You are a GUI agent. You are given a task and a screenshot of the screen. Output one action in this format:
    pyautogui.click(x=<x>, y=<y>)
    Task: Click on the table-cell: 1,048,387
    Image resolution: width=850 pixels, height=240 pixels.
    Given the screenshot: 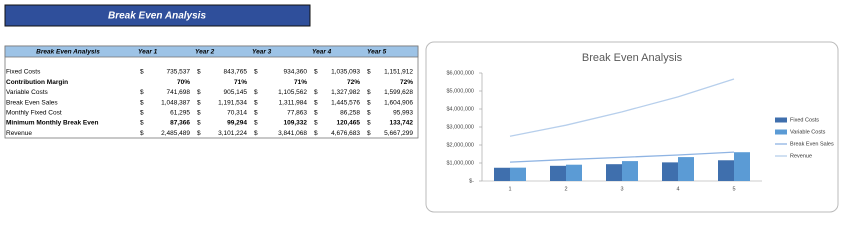 What is the action you would take?
    pyautogui.click(x=175, y=102)
    